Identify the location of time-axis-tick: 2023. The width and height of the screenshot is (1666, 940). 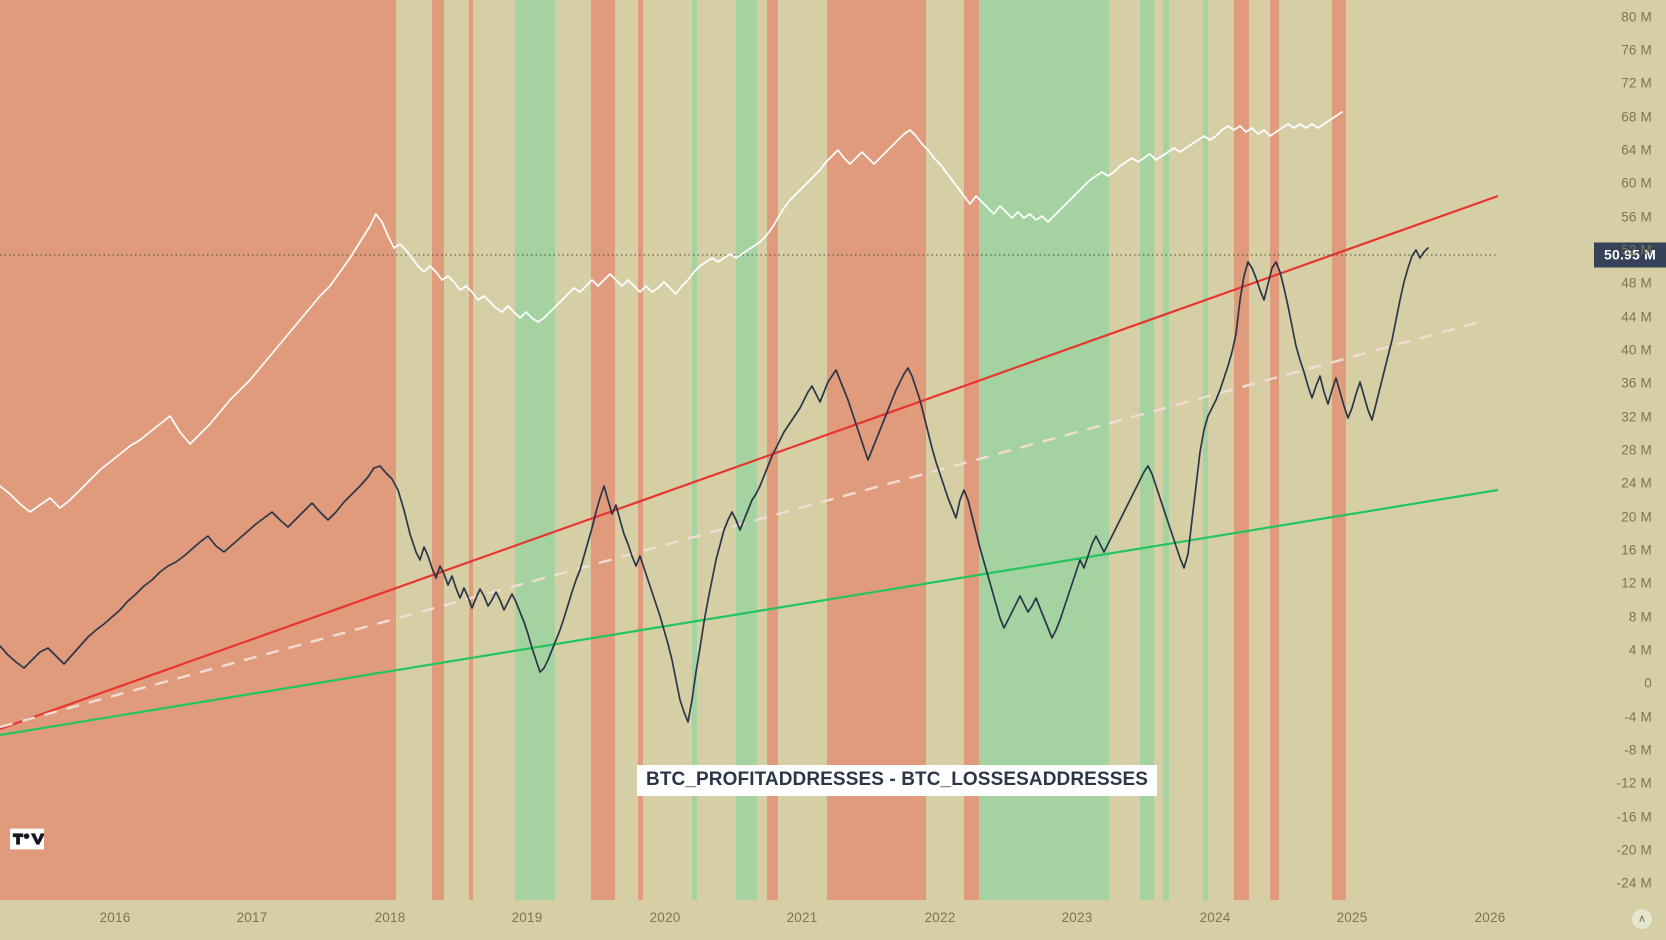
(1077, 917).